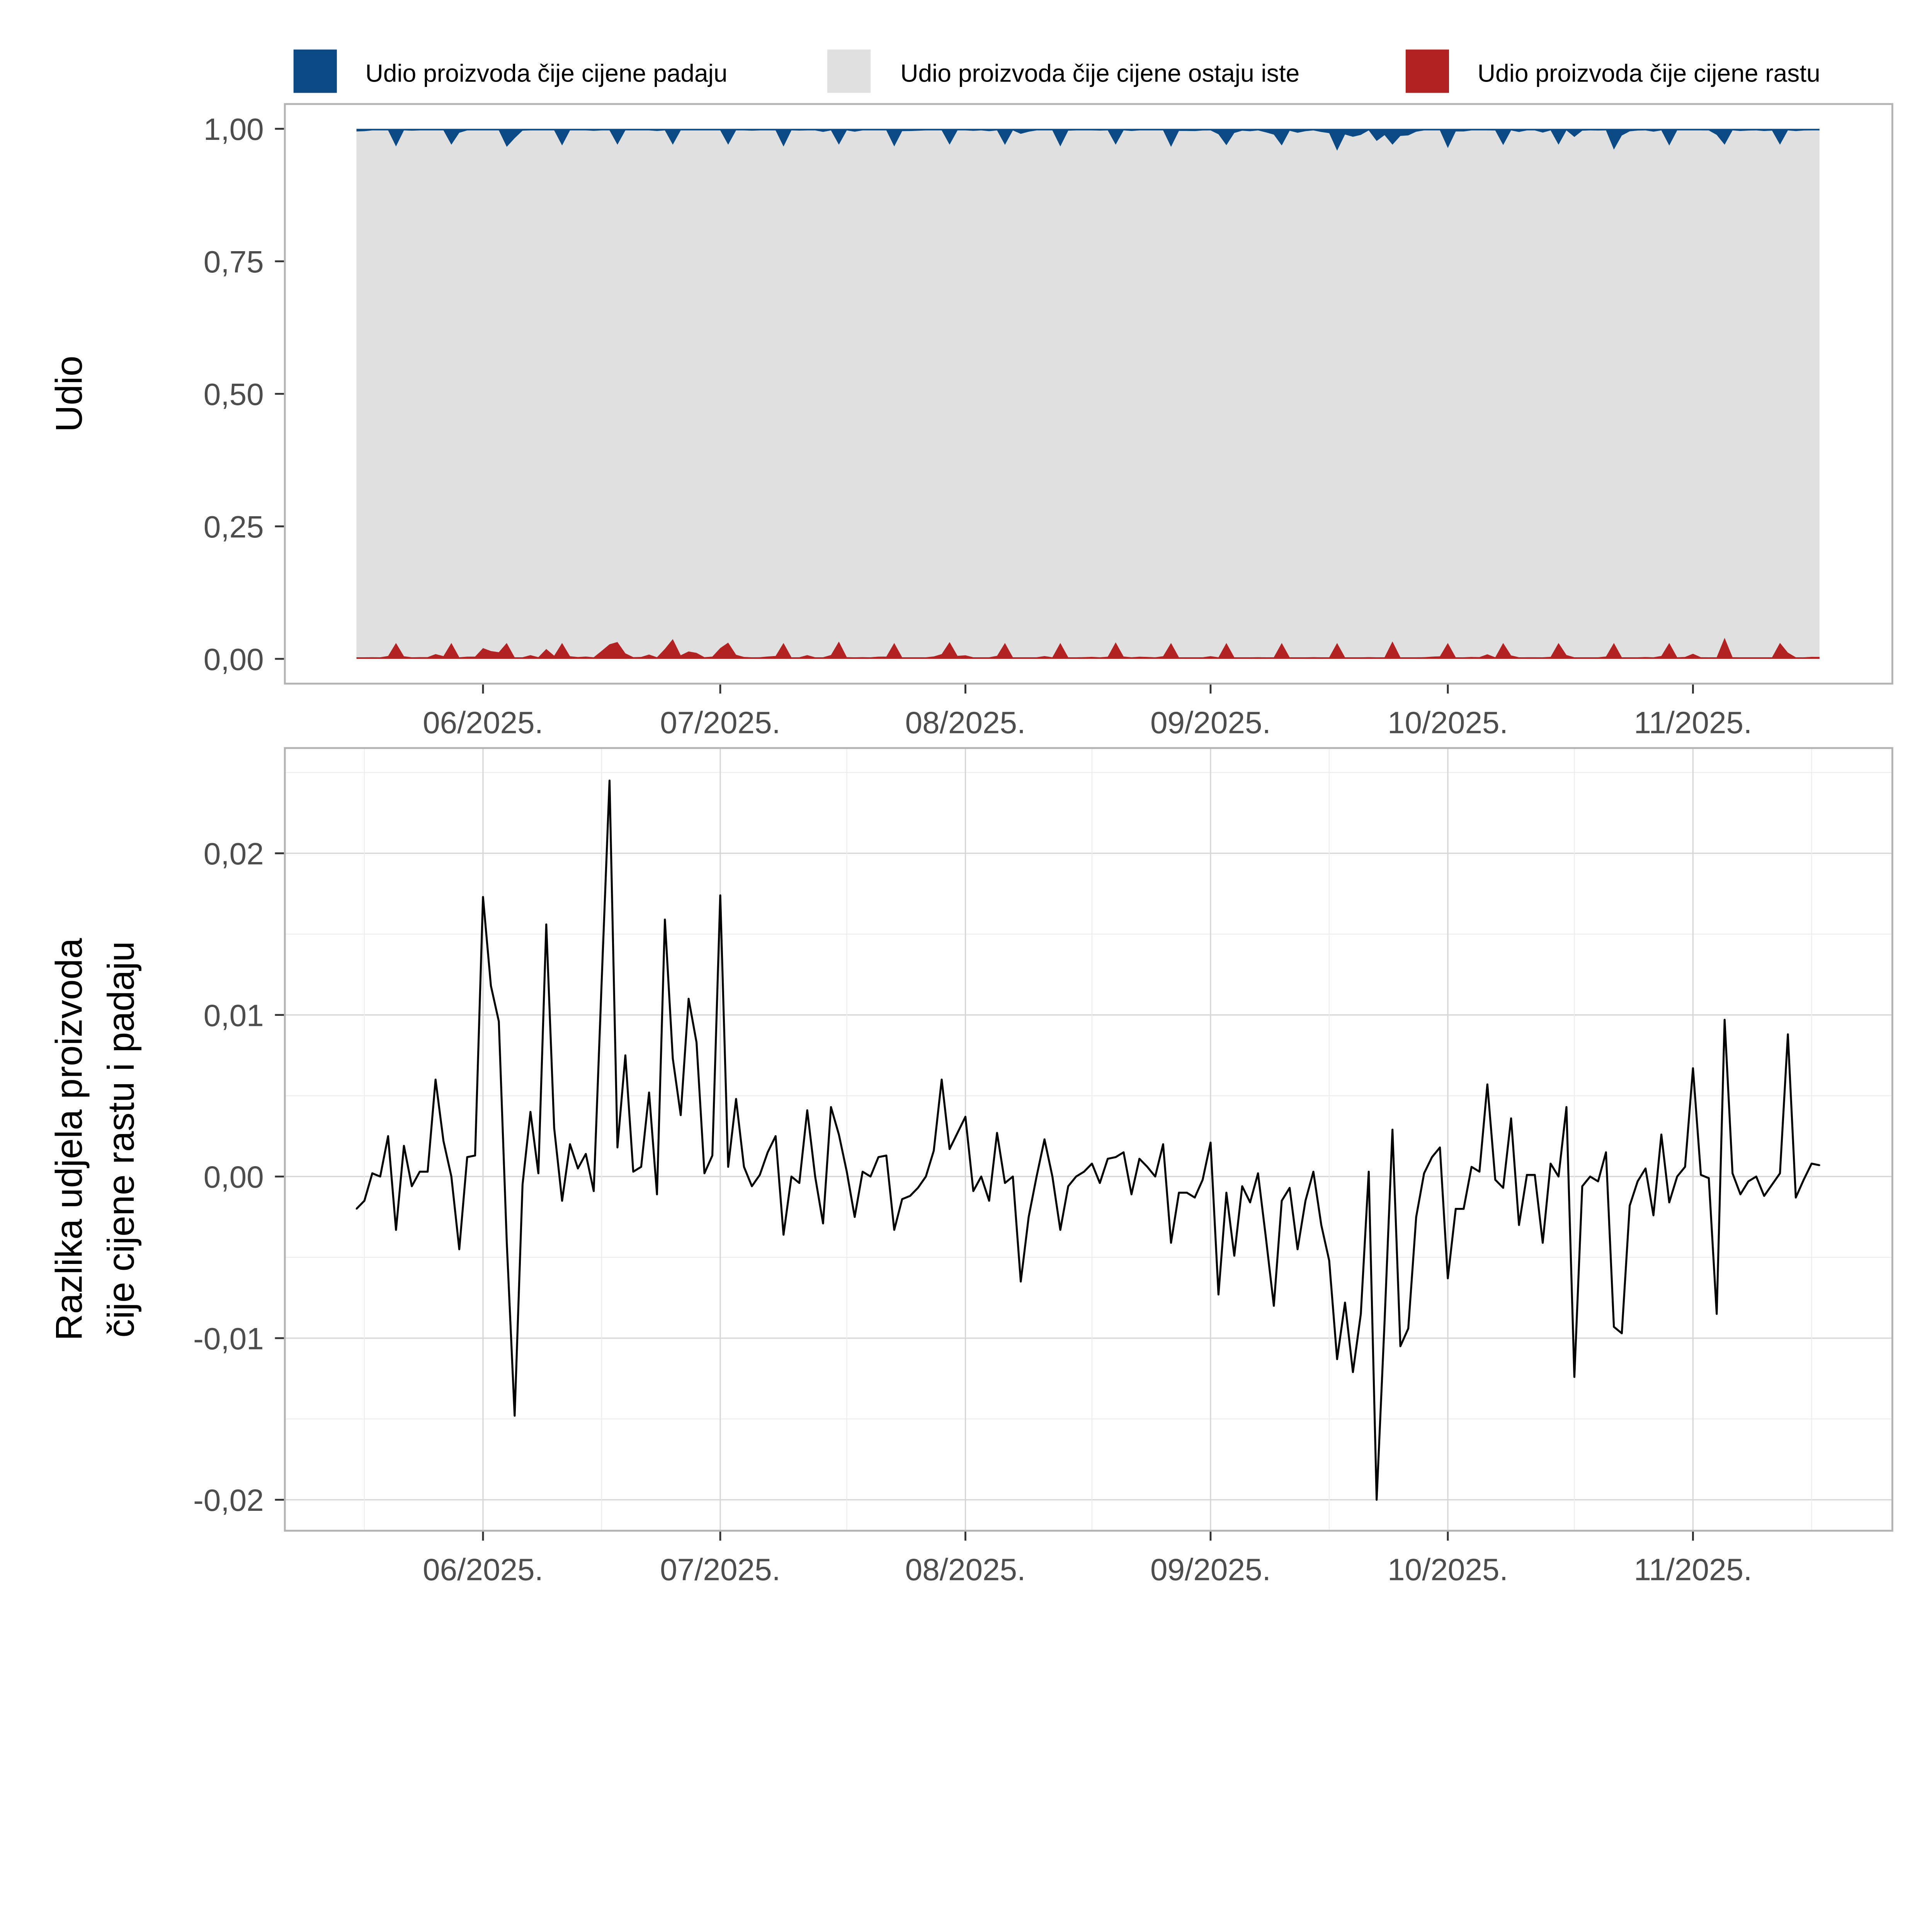  Describe the element at coordinates (849, 71) in the screenshot. I see `legend-swatch-unchanged` at that location.